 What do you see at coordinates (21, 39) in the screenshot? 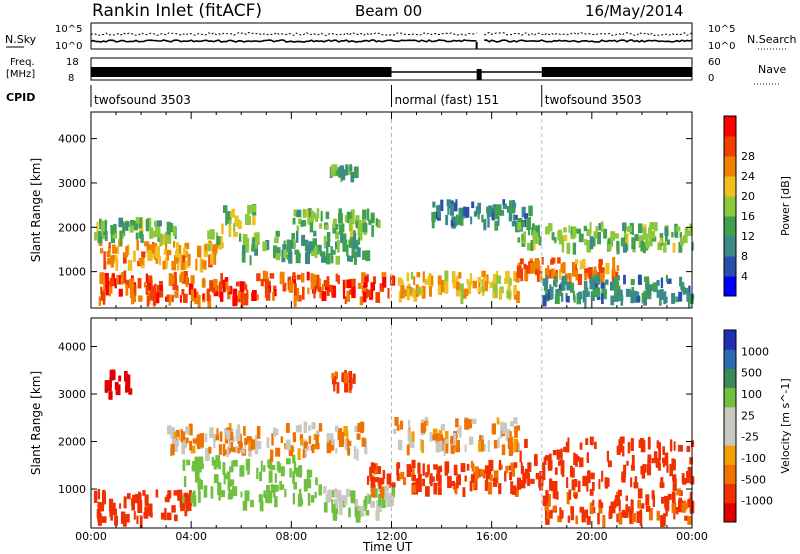
I see `nsky-label: N.Sky` at bounding box center [21, 39].